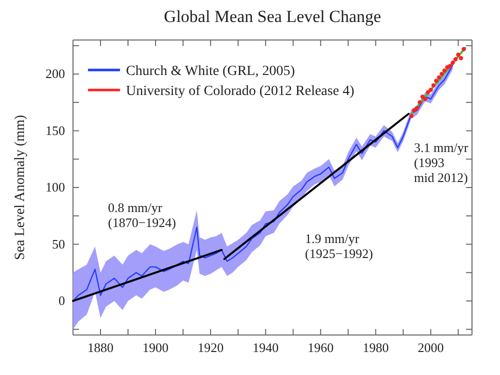 The image size is (500, 375). Describe the element at coordinates (20, 187) in the screenshot. I see `y-axis-title: Sea Level Anomaly (mm)` at that location.